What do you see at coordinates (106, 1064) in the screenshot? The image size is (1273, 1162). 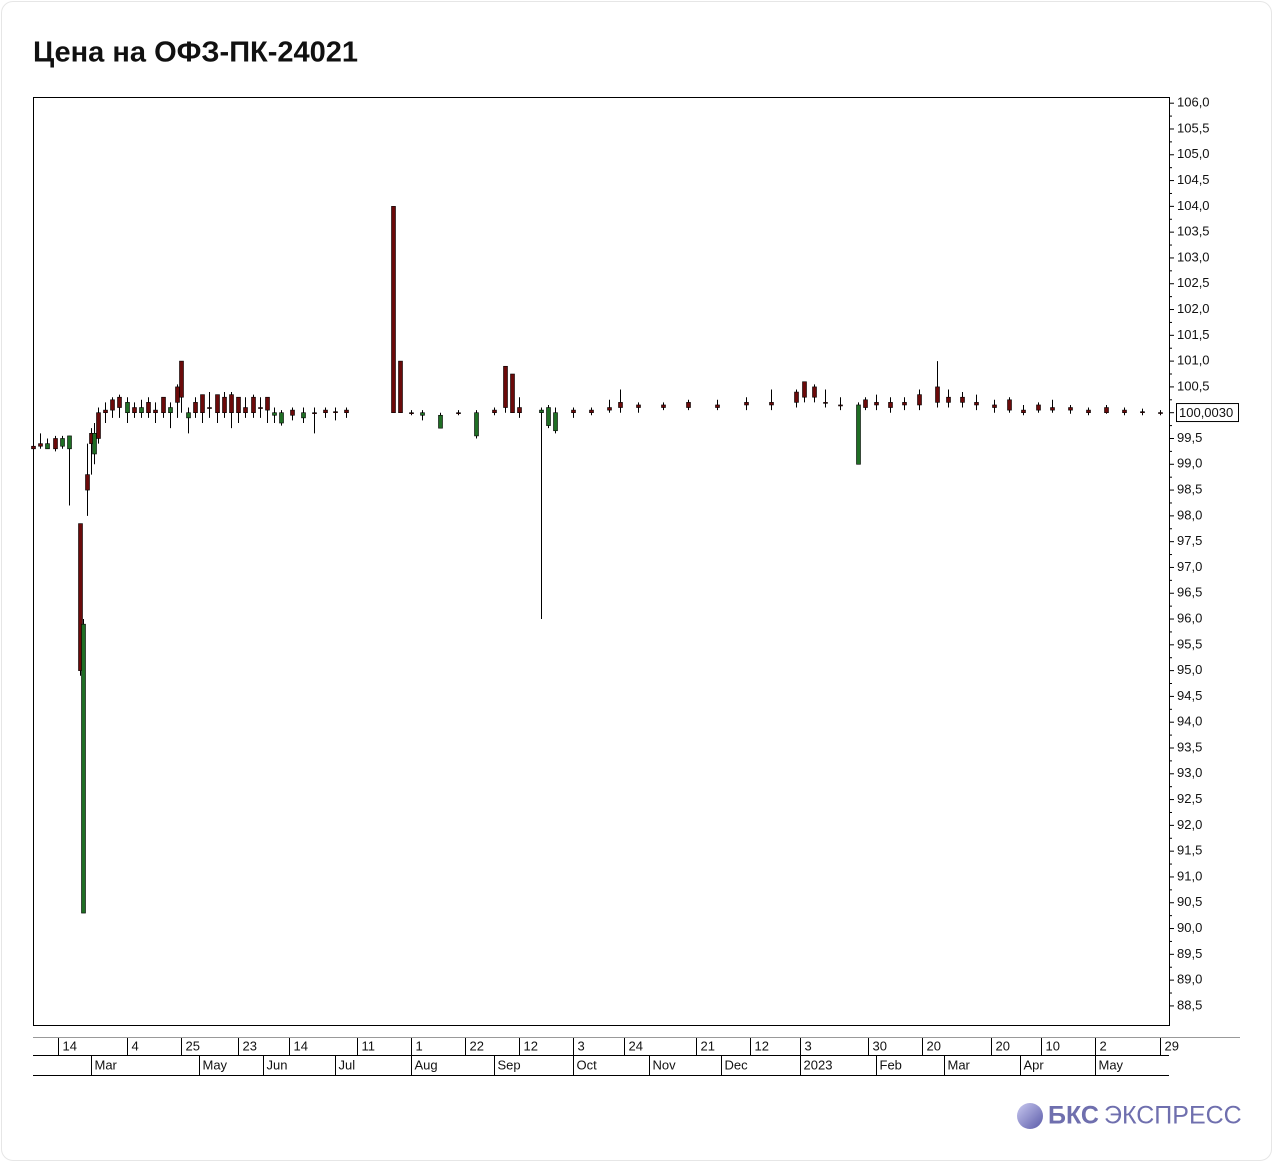 I see `x-period-label: Mar` at bounding box center [106, 1064].